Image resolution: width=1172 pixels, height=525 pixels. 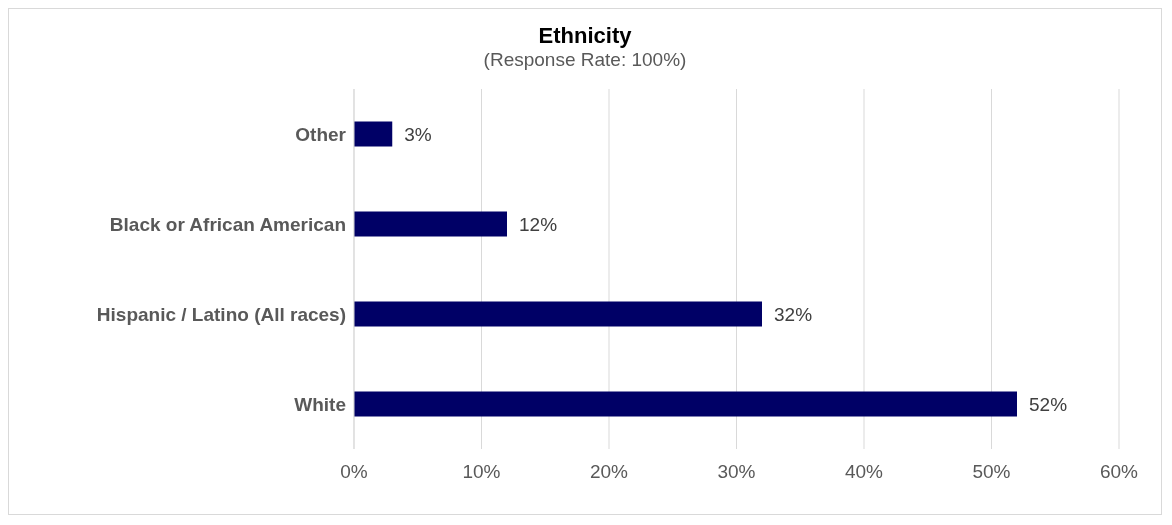 I want to click on data-label: 3%, so click(x=418, y=134).